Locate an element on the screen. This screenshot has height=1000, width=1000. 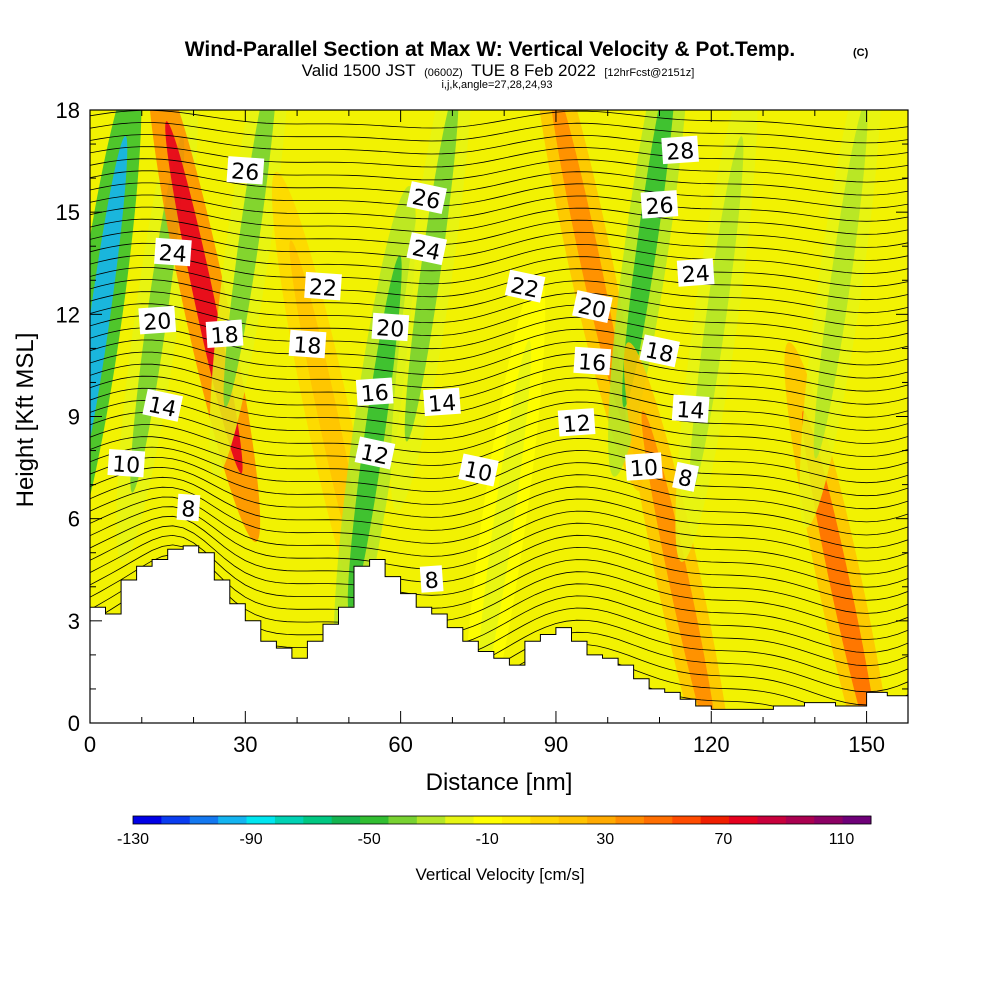
x-tick-label: 30 is located at coordinates (245, 744).